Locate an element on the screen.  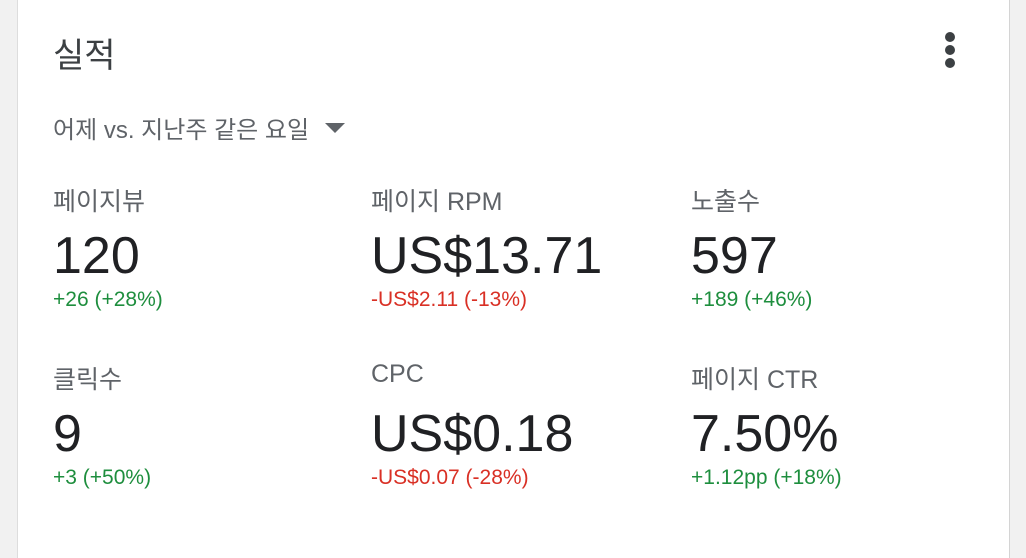
card-title: 실적 is located at coordinates (84, 56).